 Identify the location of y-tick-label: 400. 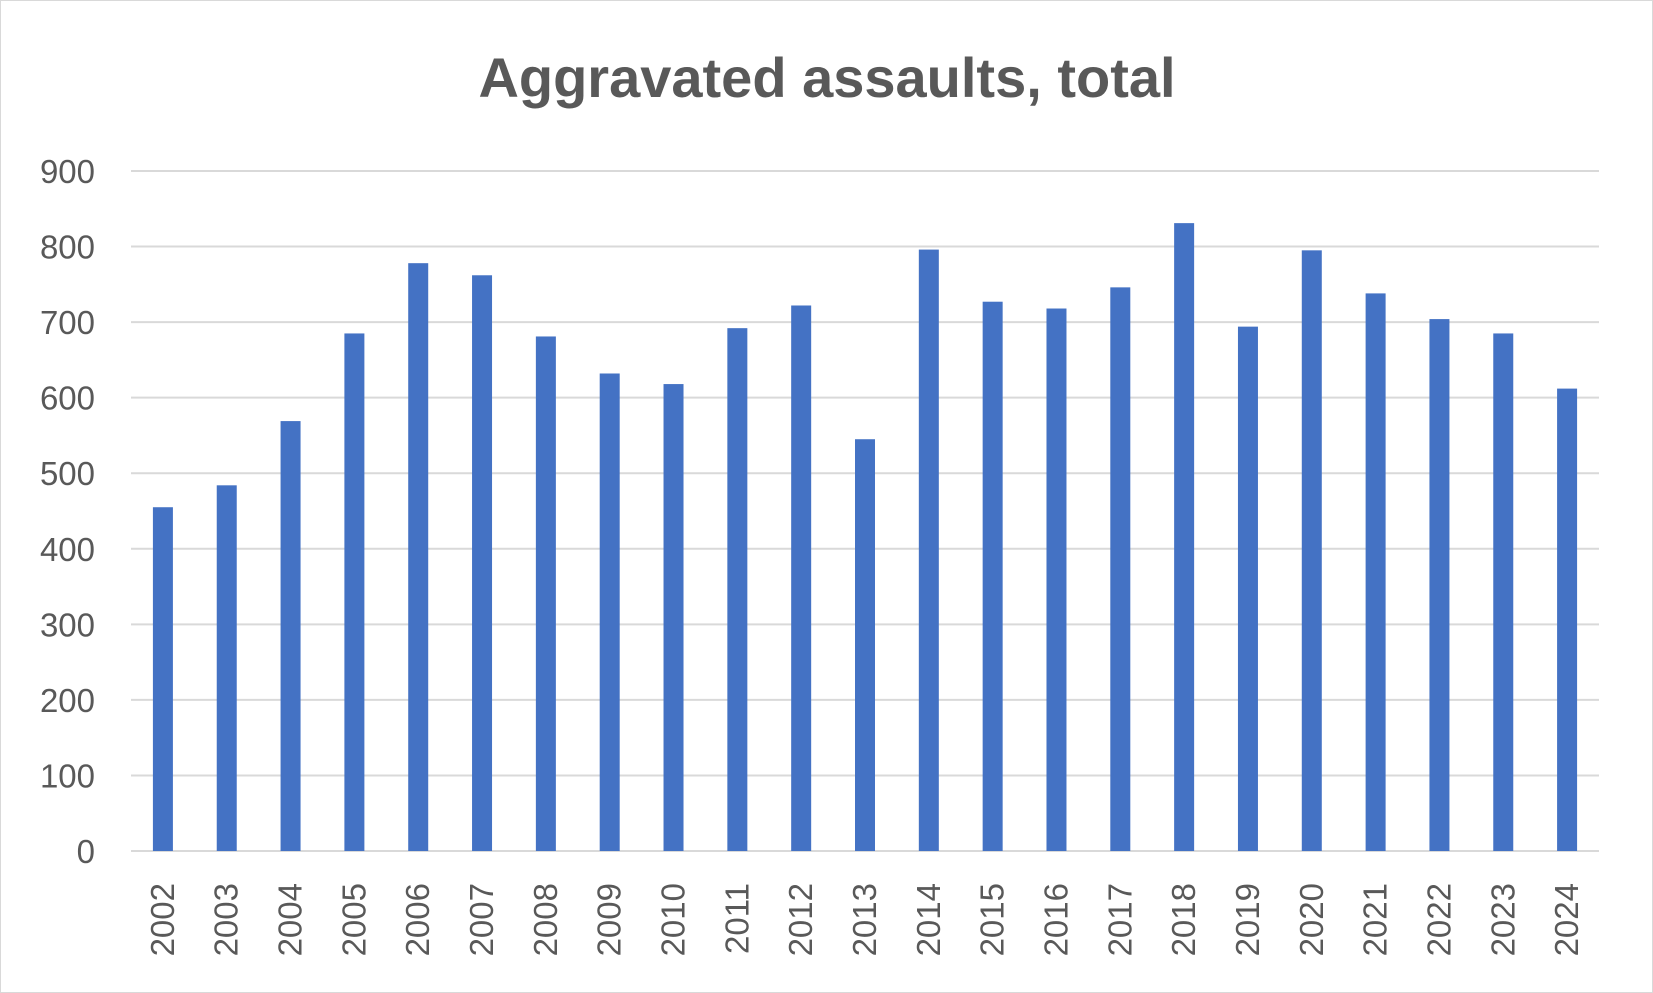
(67, 549).